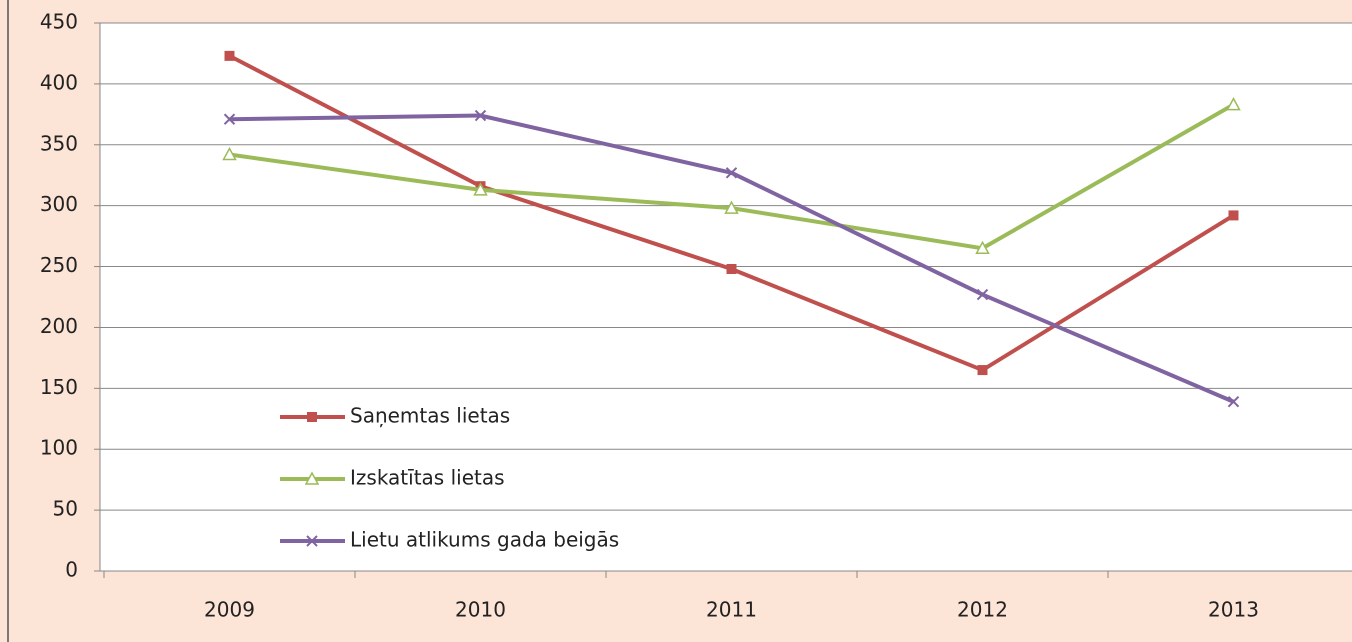 The width and height of the screenshot is (1352, 642). I want to click on y-tick-label: 350, so click(59, 143).